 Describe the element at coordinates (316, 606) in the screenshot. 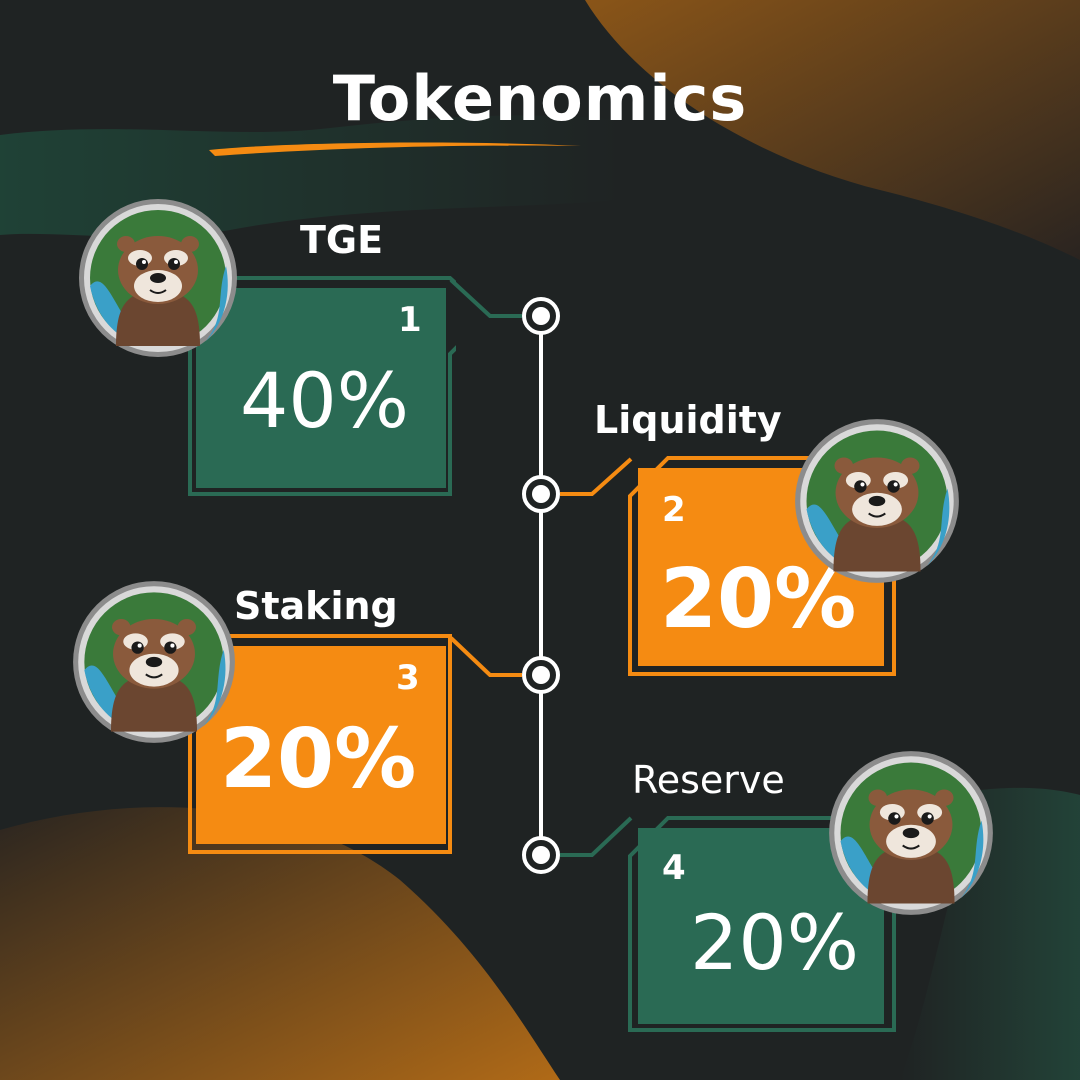

I see `allocation-label-3: Staking` at that location.